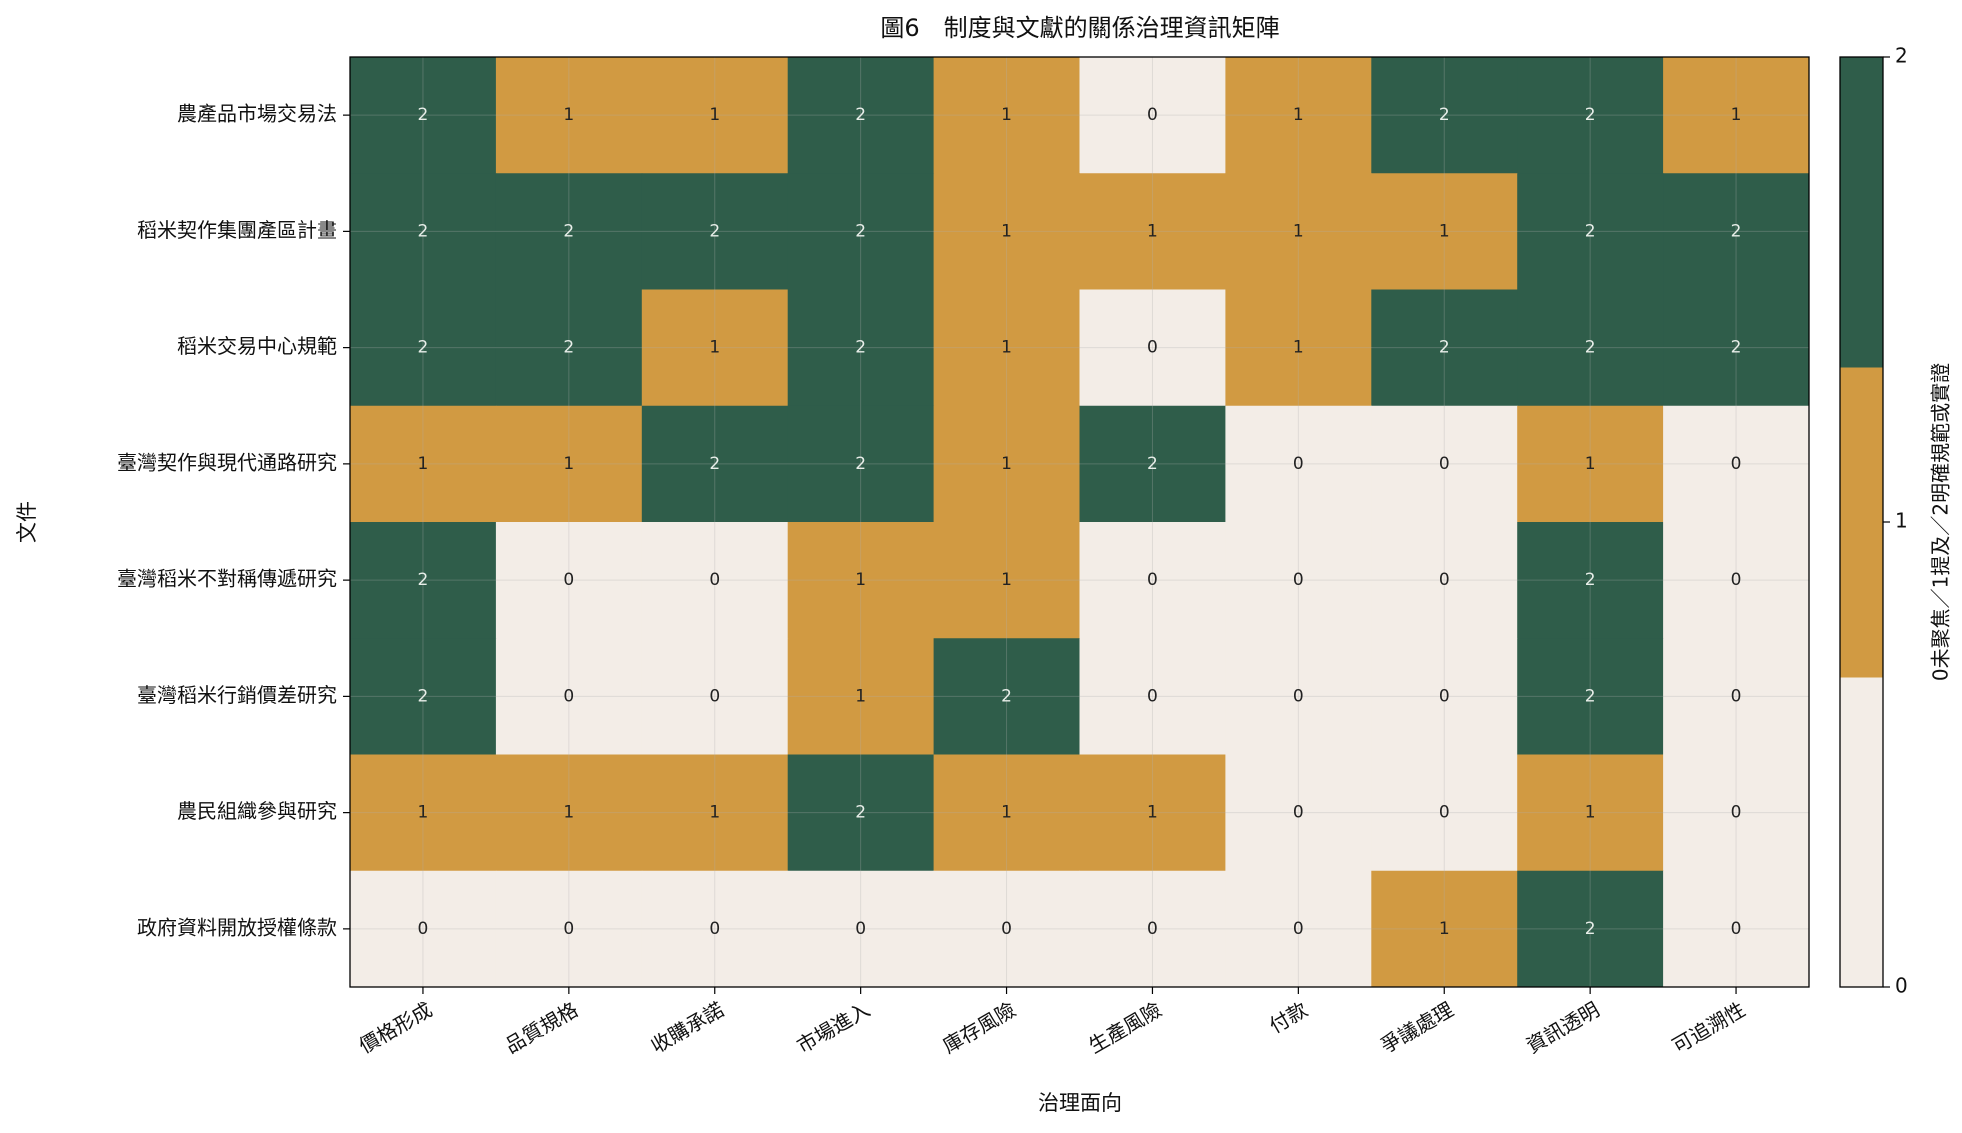  I want to click on x-tick-label: 品質規格, so click(541, 1027).